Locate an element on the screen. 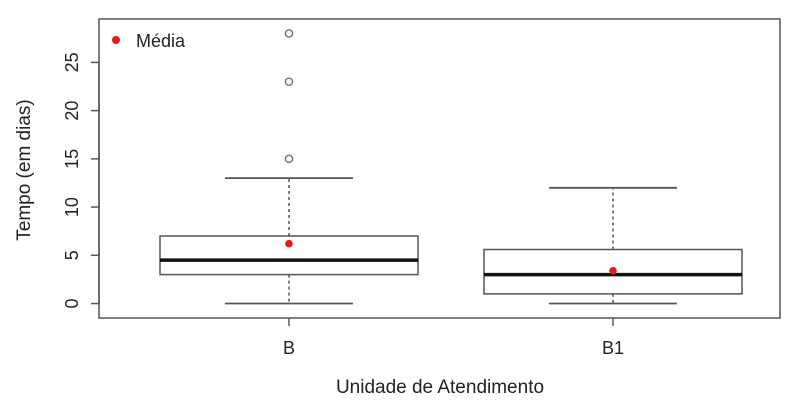 This screenshot has width=792, height=401. y-tick-label: 10 is located at coordinates (72, 207).